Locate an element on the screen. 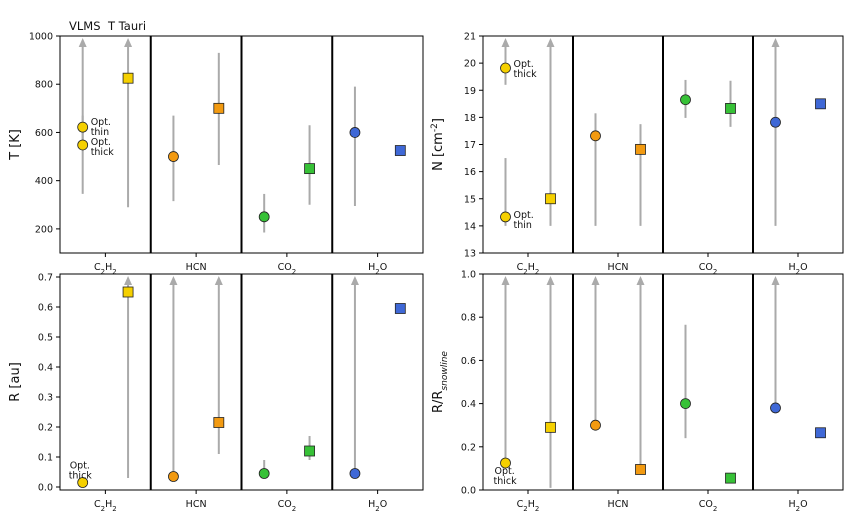 Image resolution: width=852 pixels, height=528 pixels. y-axis-label: R/Rsnowline is located at coordinates (440, 382).